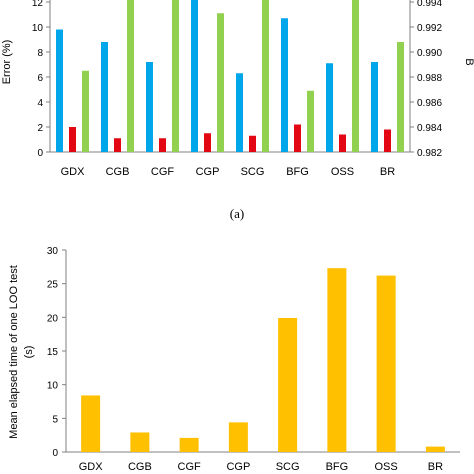 Image resolution: width=474 pixels, height=474 pixels. I want to click on y-tick-label: 25, so click(53, 285).